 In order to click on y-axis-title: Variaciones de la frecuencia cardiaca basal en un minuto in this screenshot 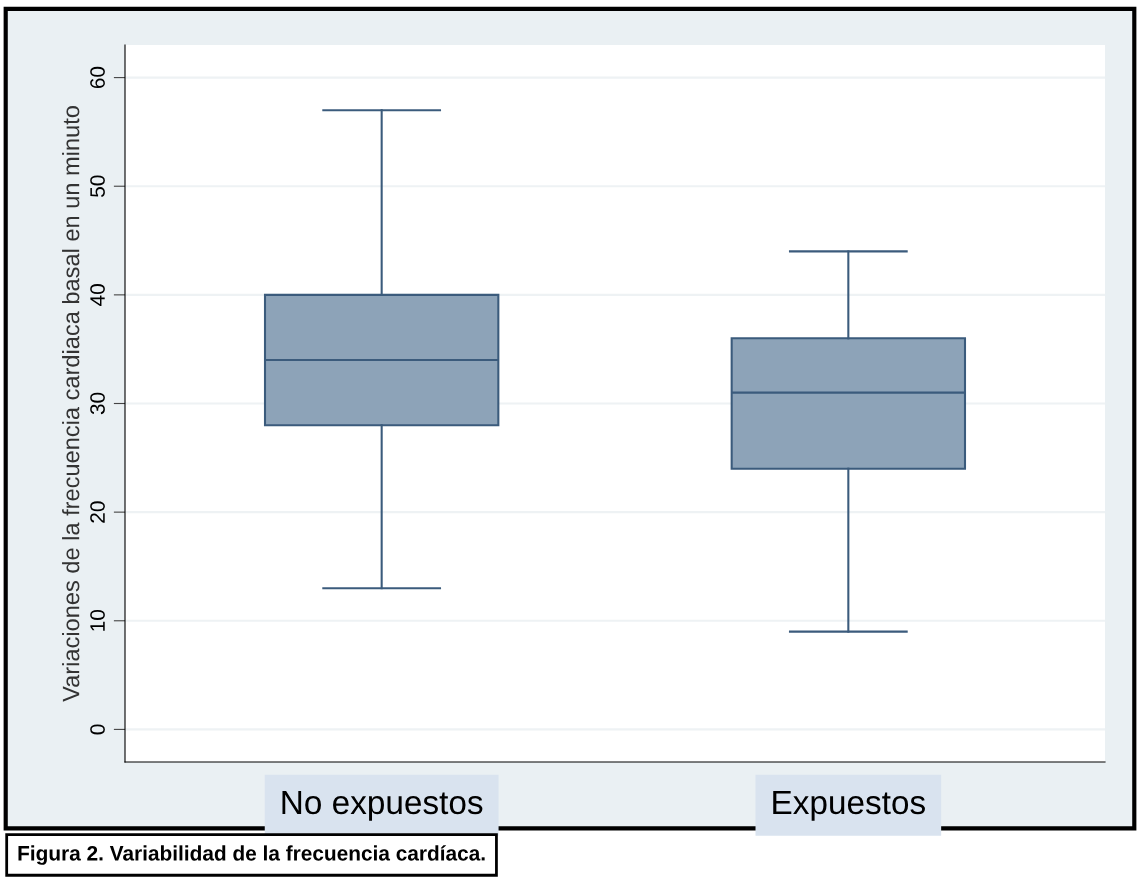, I will do `click(71, 404)`.